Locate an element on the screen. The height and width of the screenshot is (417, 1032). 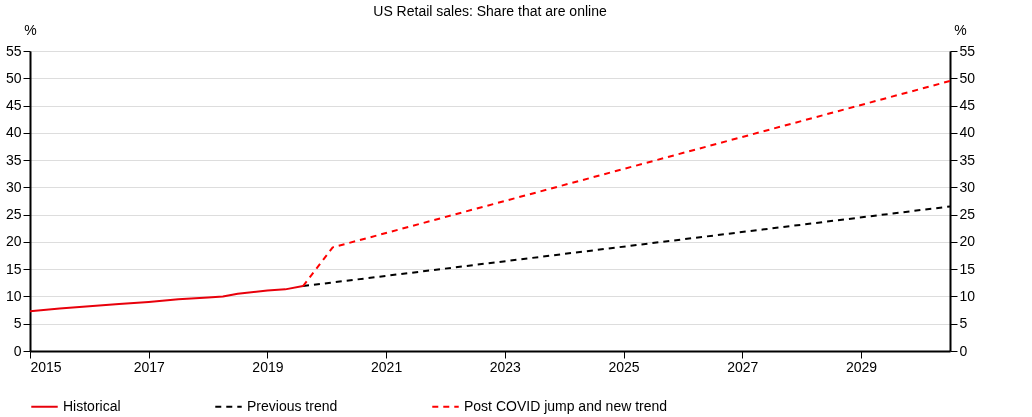
x-tick-label: 2029 is located at coordinates (861, 366).